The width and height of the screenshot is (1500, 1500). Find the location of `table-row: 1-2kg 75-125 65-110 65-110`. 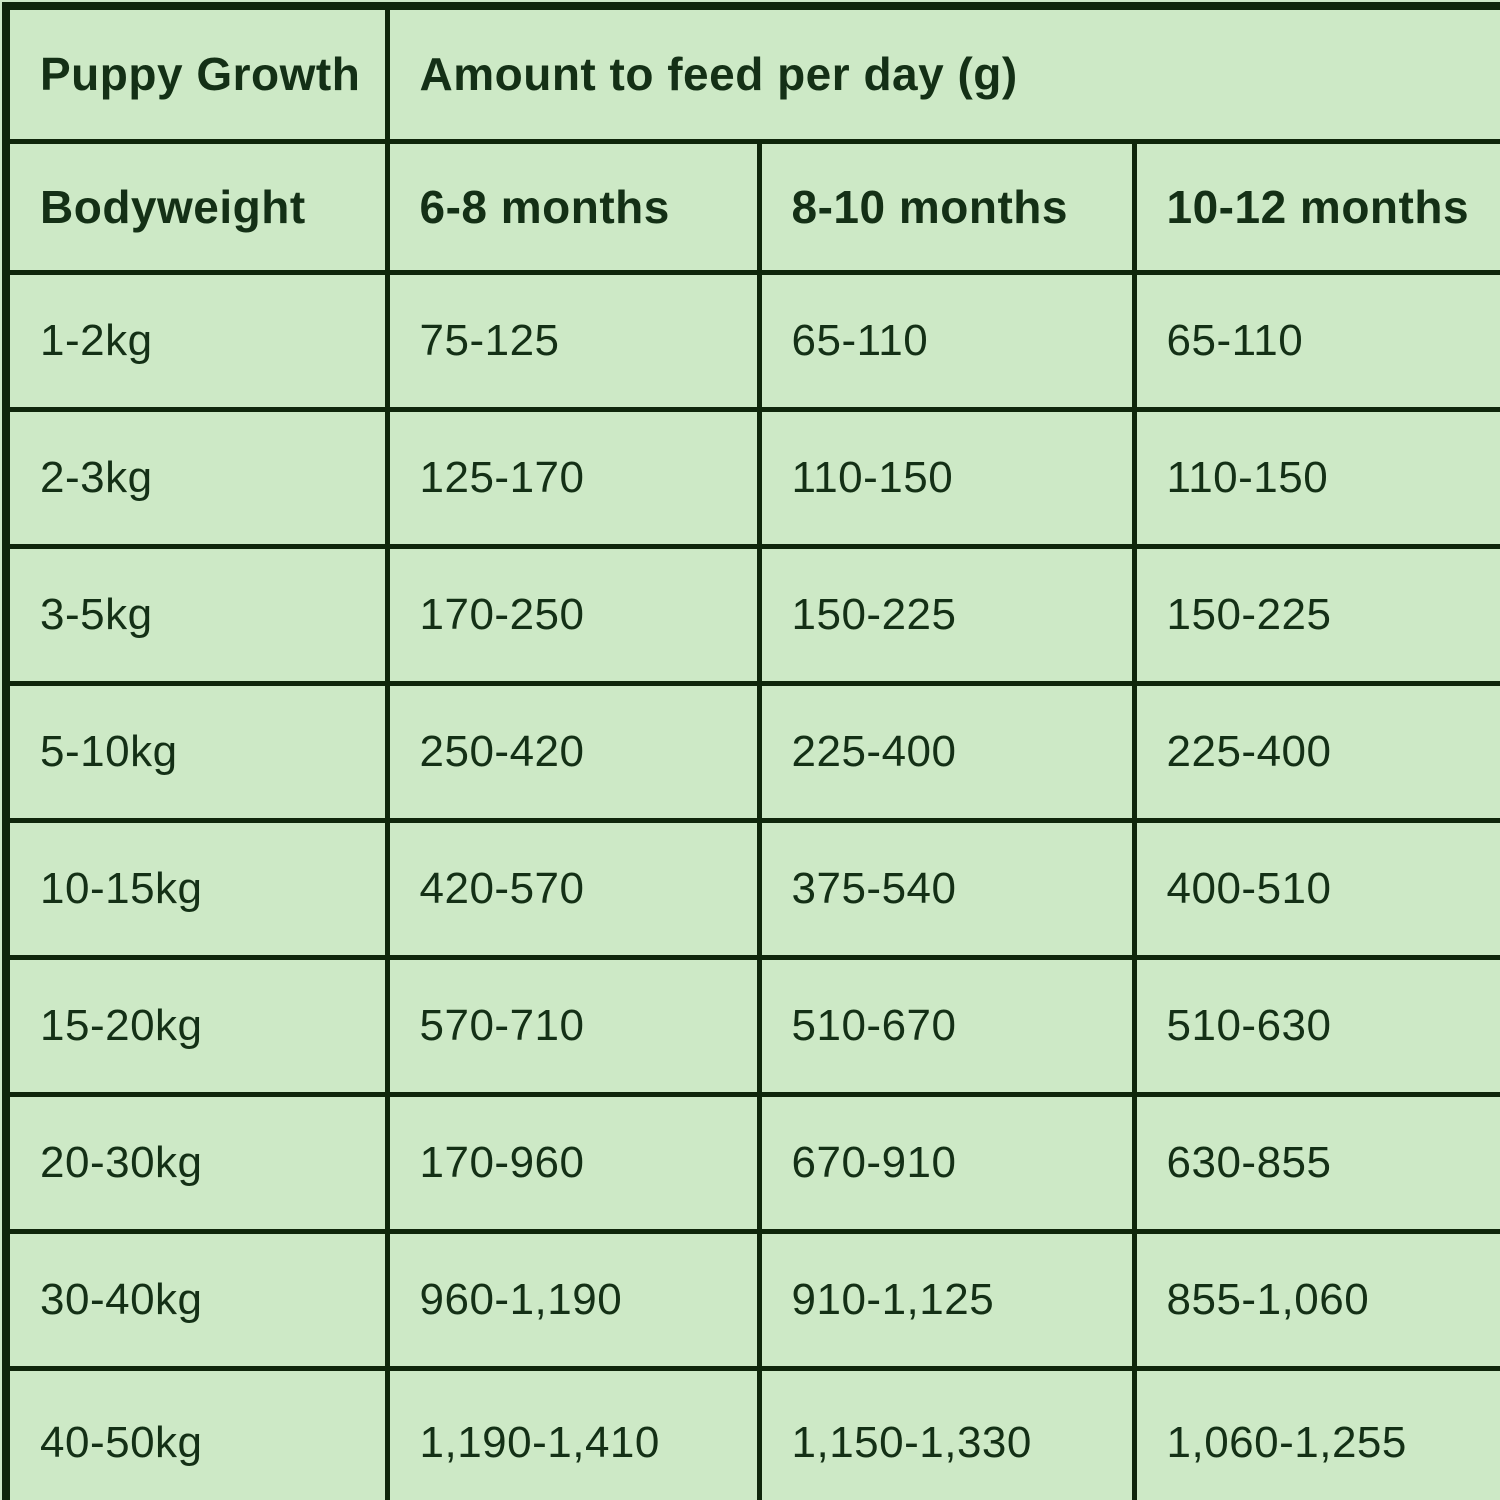

table-row: 1-2kg 75-125 65-110 65-110 is located at coordinates (751, 340).